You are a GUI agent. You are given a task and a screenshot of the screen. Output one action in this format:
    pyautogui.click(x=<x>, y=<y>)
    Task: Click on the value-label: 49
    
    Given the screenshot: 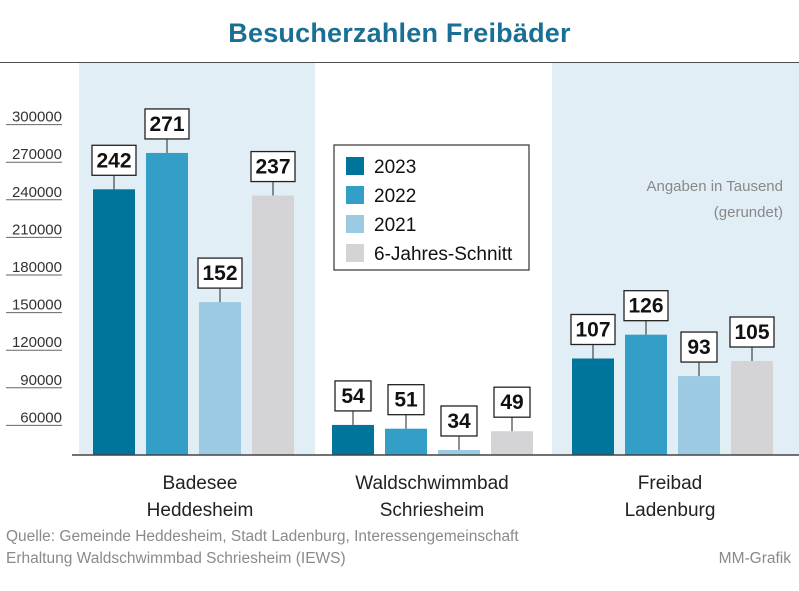 What is the action you would take?
    pyautogui.click(x=511, y=402)
    